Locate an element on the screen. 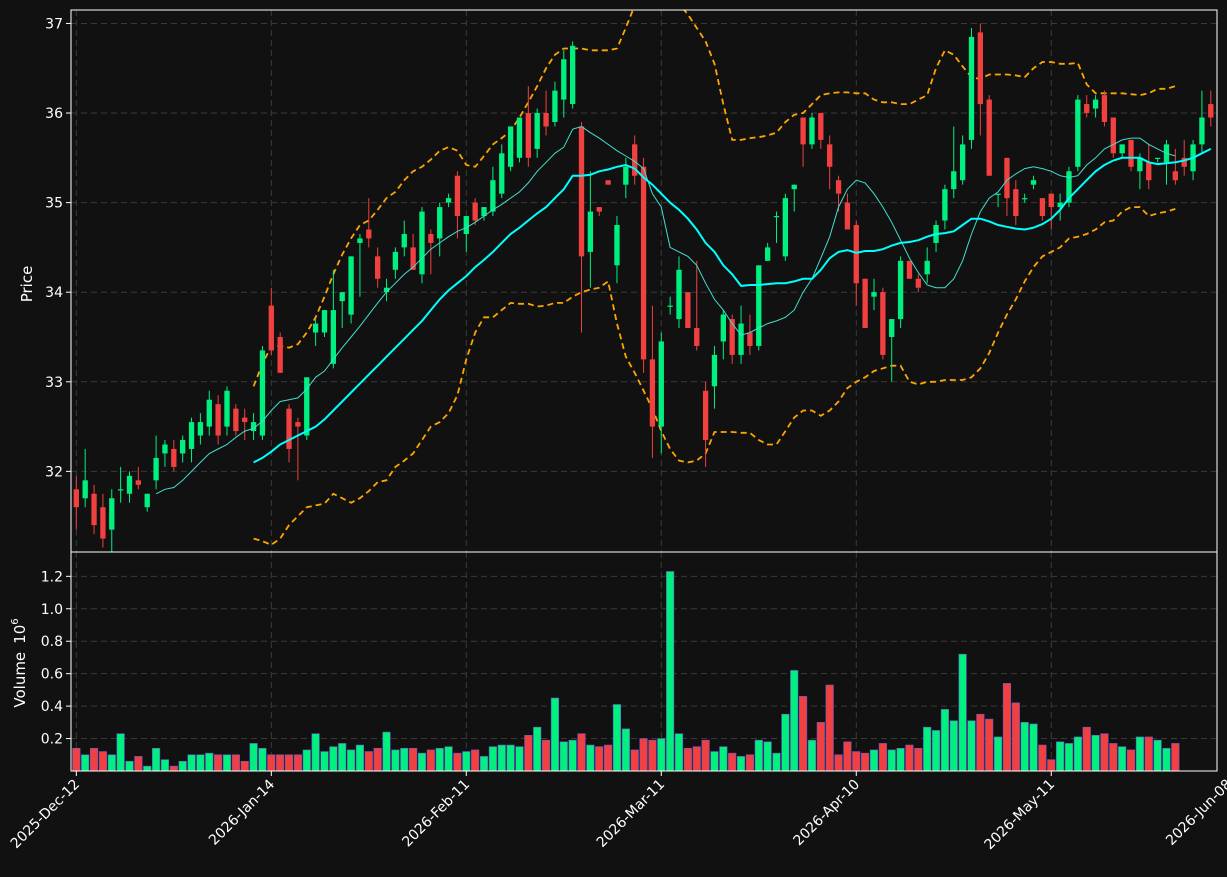 The width and height of the screenshot is (1227, 877). price-tick-label: 32 is located at coordinates (54, 472).